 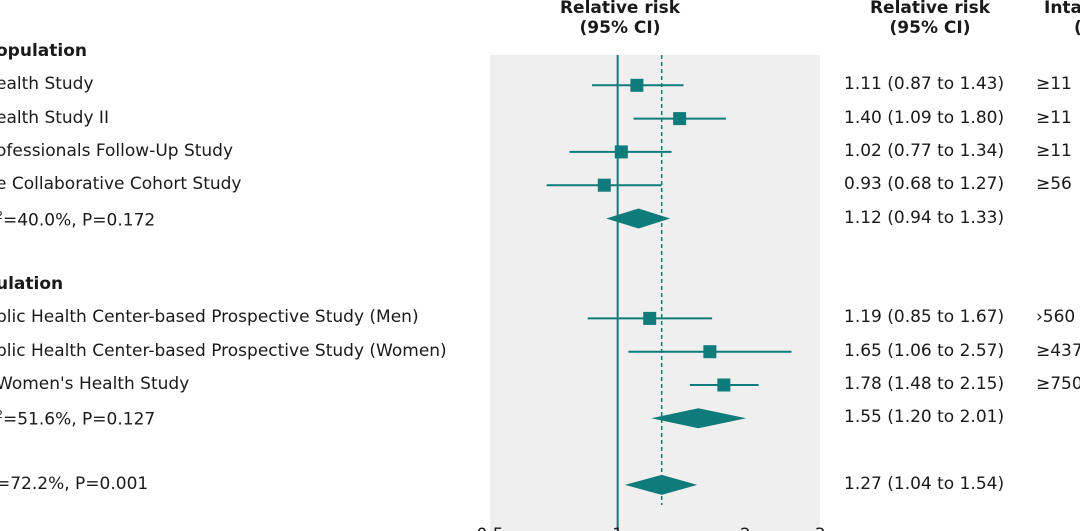 I want to click on intake-value: ≥437, so click(x=1058, y=350).